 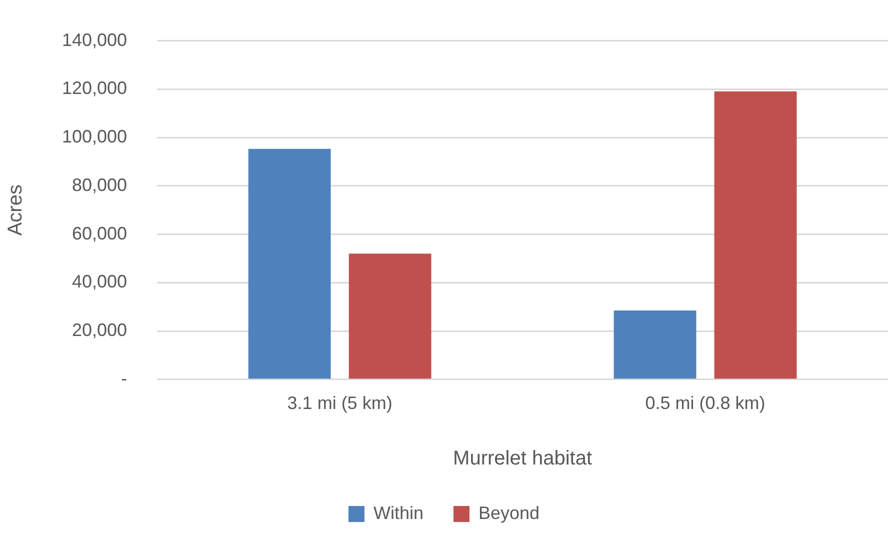 What do you see at coordinates (95, 136) in the screenshot?
I see `y-tick-label: 100,000` at bounding box center [95, 136].